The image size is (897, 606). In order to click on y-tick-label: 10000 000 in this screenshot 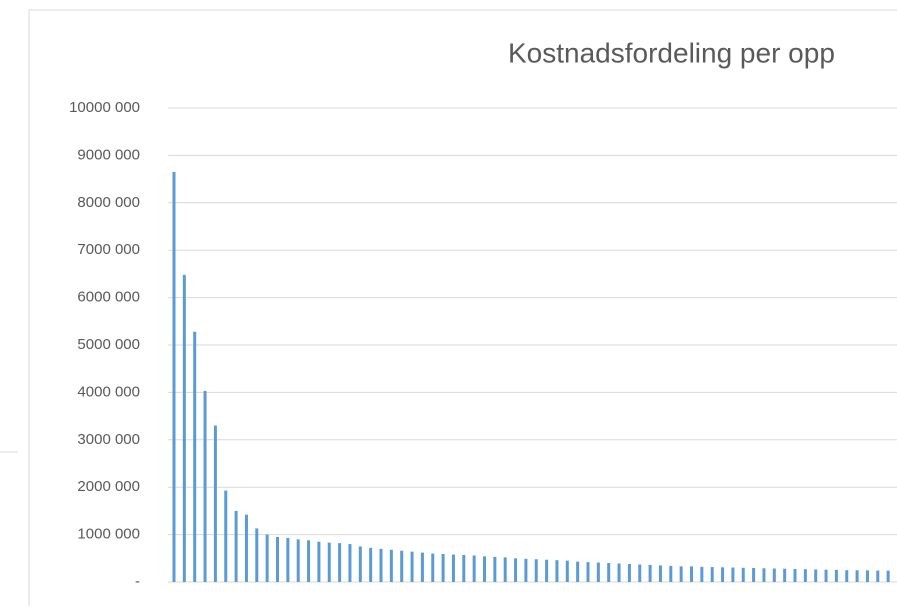, I will do `click(104, 107)`.